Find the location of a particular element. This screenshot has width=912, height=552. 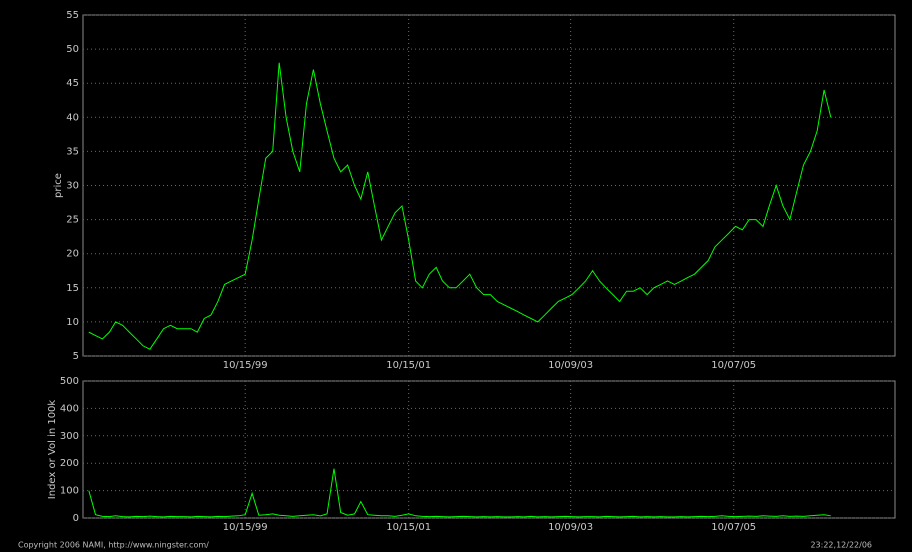

y-tick-label: 500 is located at coordinates (69, 381).